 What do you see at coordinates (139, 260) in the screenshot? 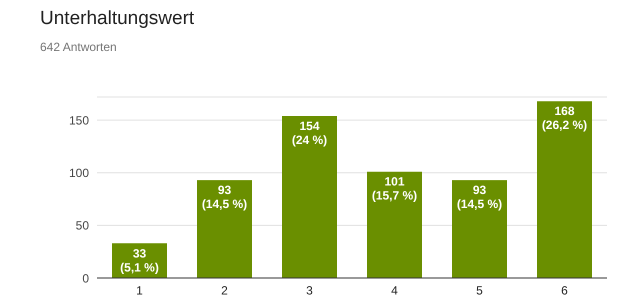
I see `data-label: 33 (5,1 %)` at bounding box center [139, 260].